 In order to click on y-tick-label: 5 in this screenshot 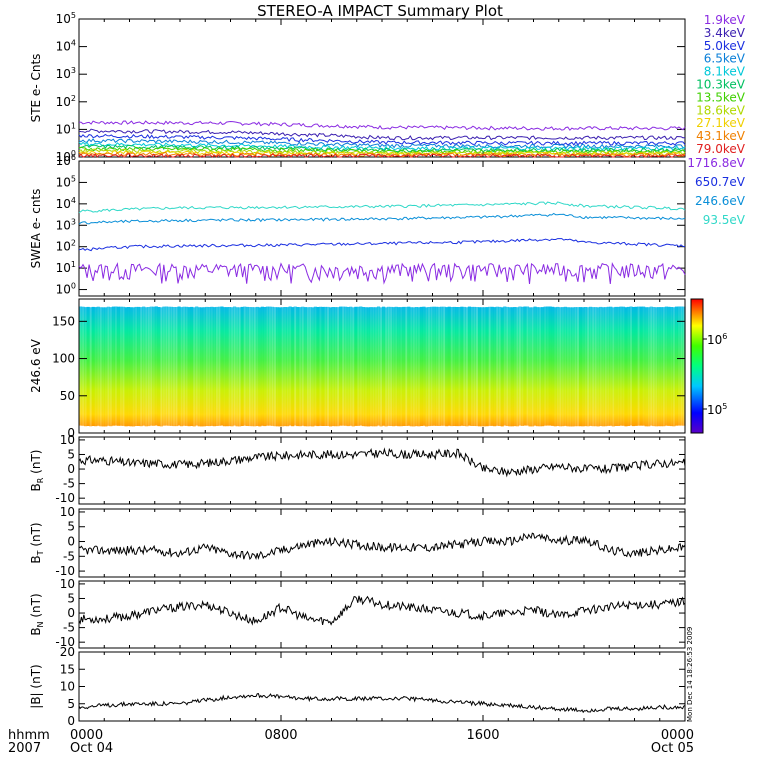, I will do `click(71, 527)`.